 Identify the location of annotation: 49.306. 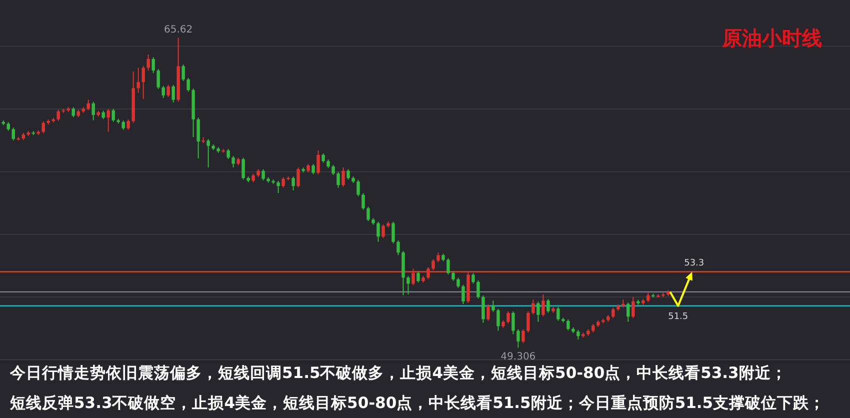
(518, 357).